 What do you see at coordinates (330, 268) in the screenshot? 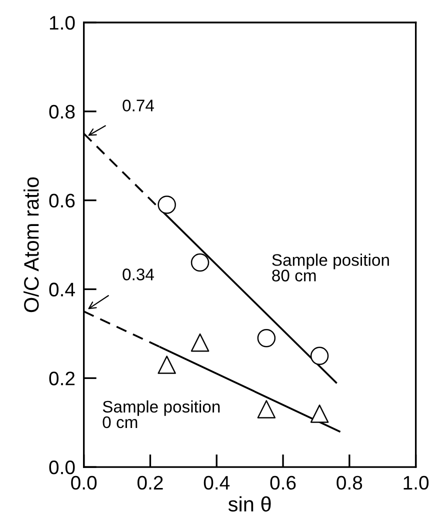
I see `annotation: Sample position 80 cm` at bounding box center [330, 268].